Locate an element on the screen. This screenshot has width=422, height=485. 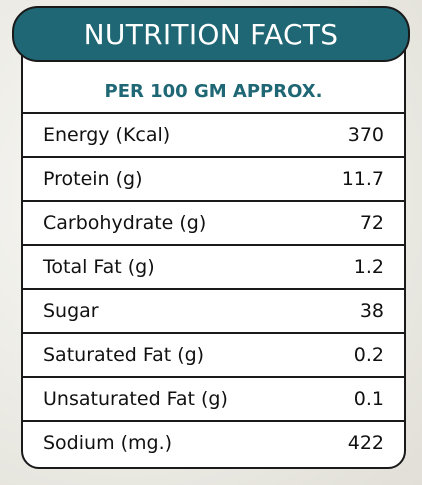
nutrition-facts-header: NUTRITION FACTS is located at coordinates (211, 34).